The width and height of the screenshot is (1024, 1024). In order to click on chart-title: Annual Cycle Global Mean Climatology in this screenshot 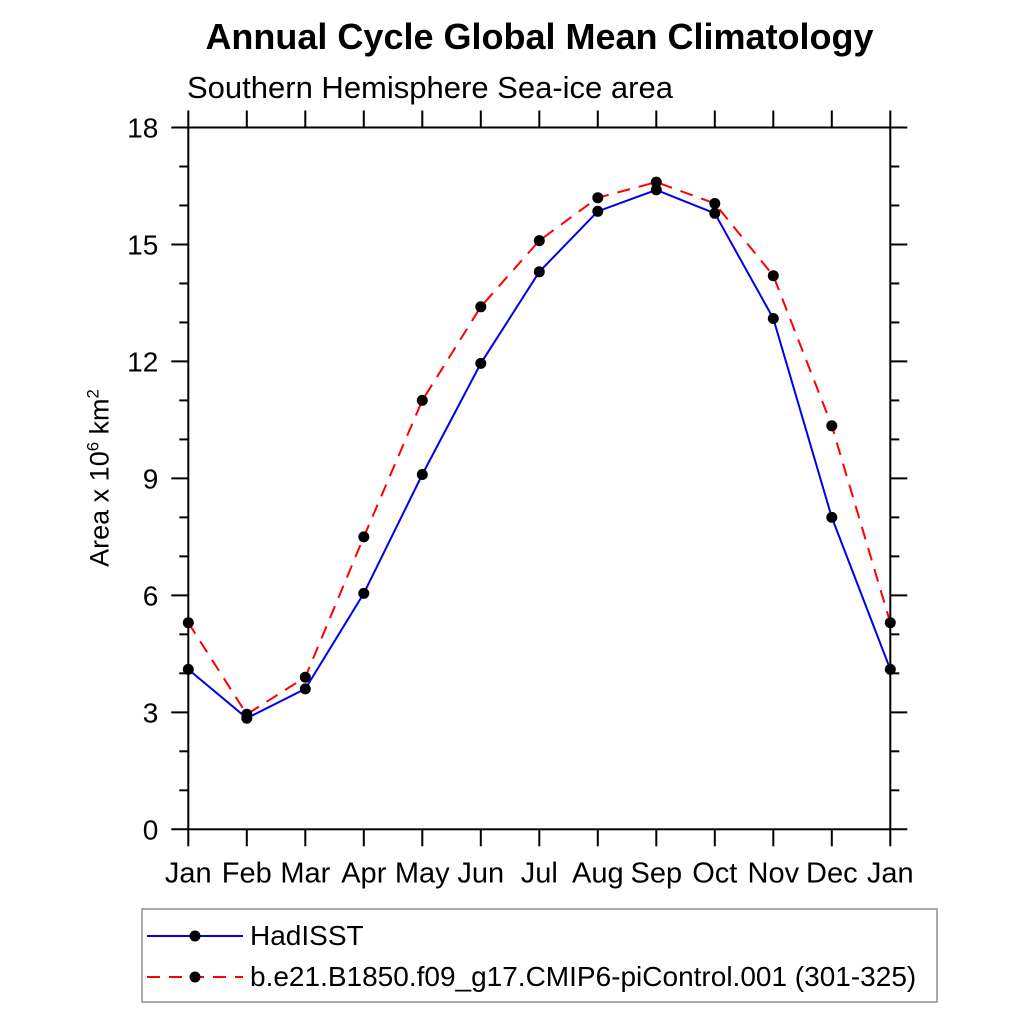, I will do `click(539, 36)`.